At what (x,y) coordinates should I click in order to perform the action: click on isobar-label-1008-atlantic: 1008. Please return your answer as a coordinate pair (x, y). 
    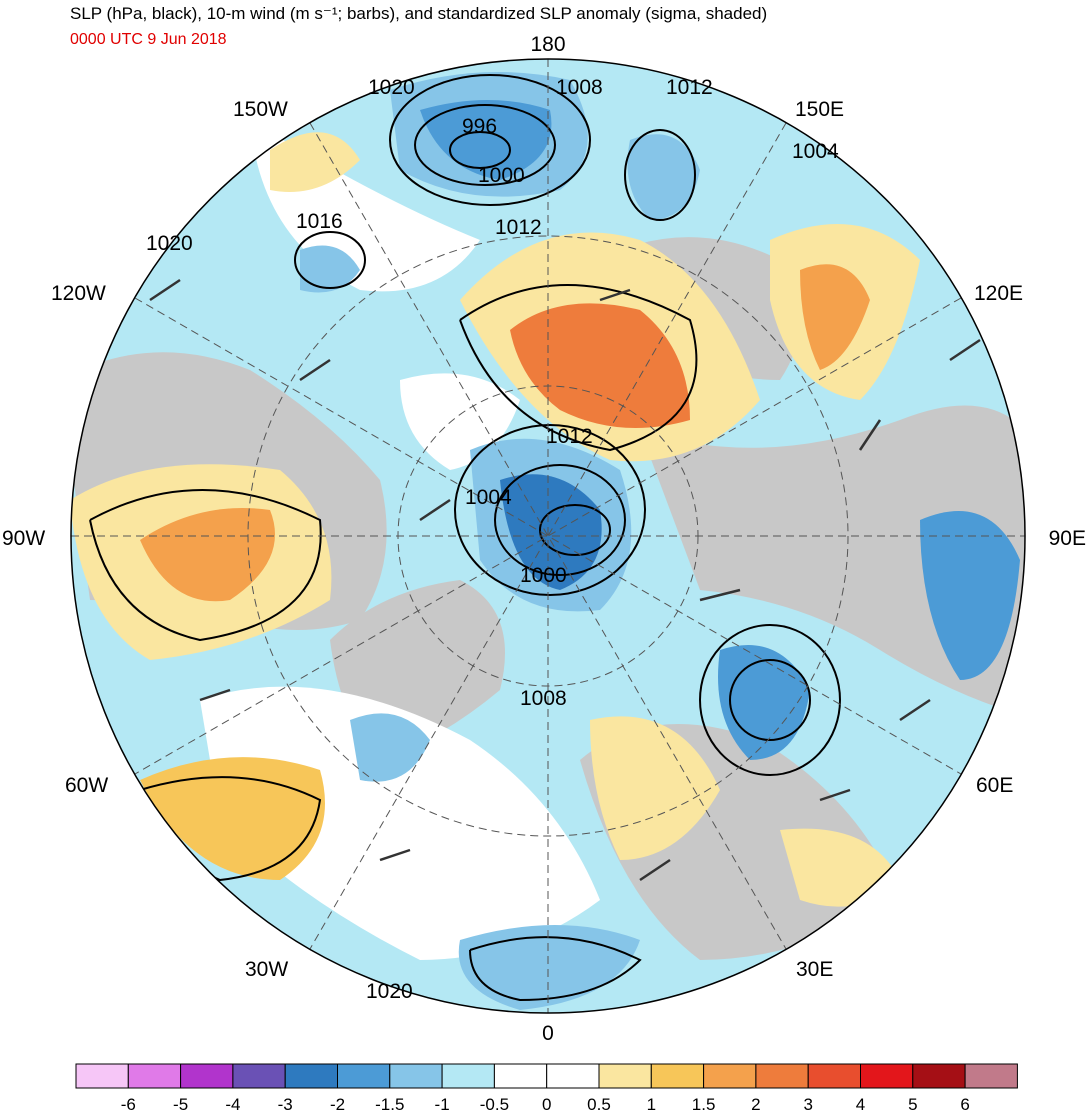
    Looking at the image, I should click on (543, 698).